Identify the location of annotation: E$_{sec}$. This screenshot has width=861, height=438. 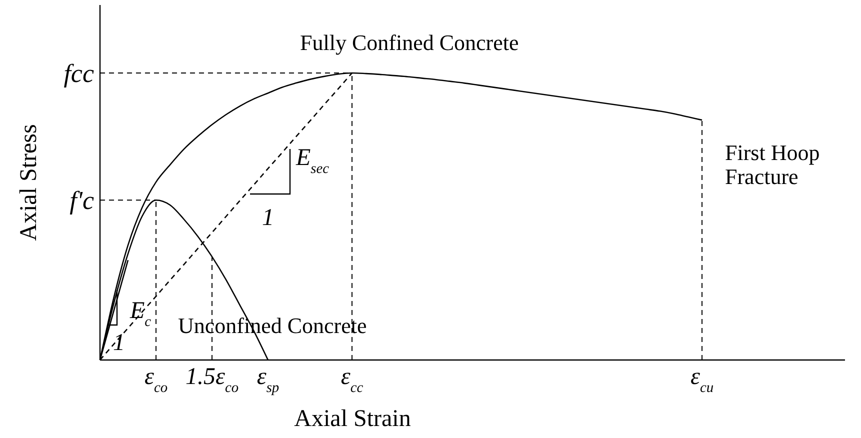
(312, 161).